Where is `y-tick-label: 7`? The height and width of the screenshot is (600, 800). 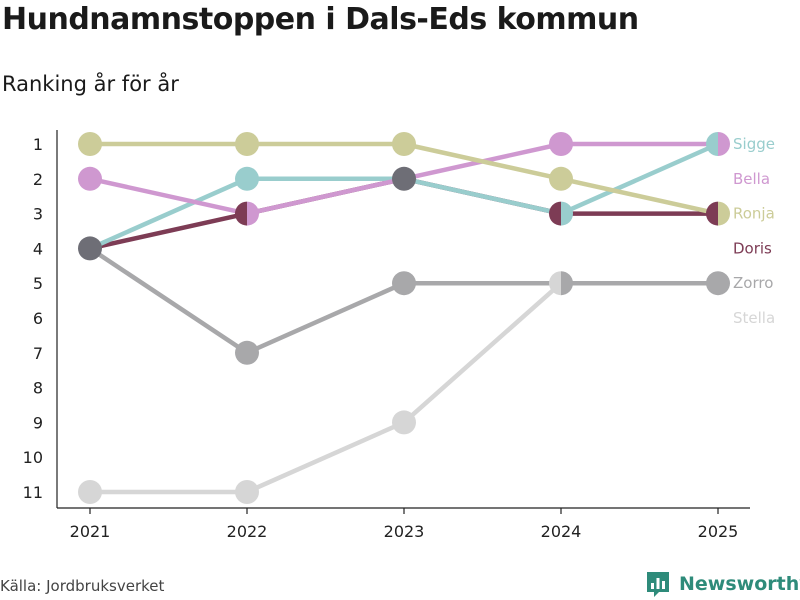
y-tick-label: 7 is located at coordinates (38, 353).